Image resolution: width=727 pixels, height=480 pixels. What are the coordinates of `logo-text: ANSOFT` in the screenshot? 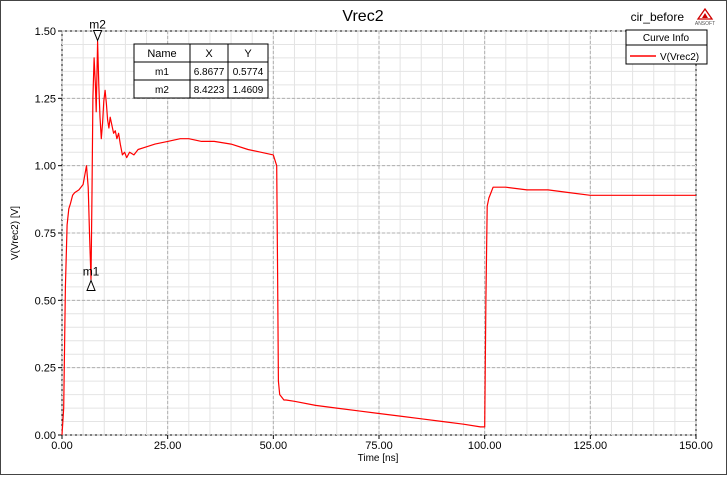 It's located at (705, 24).